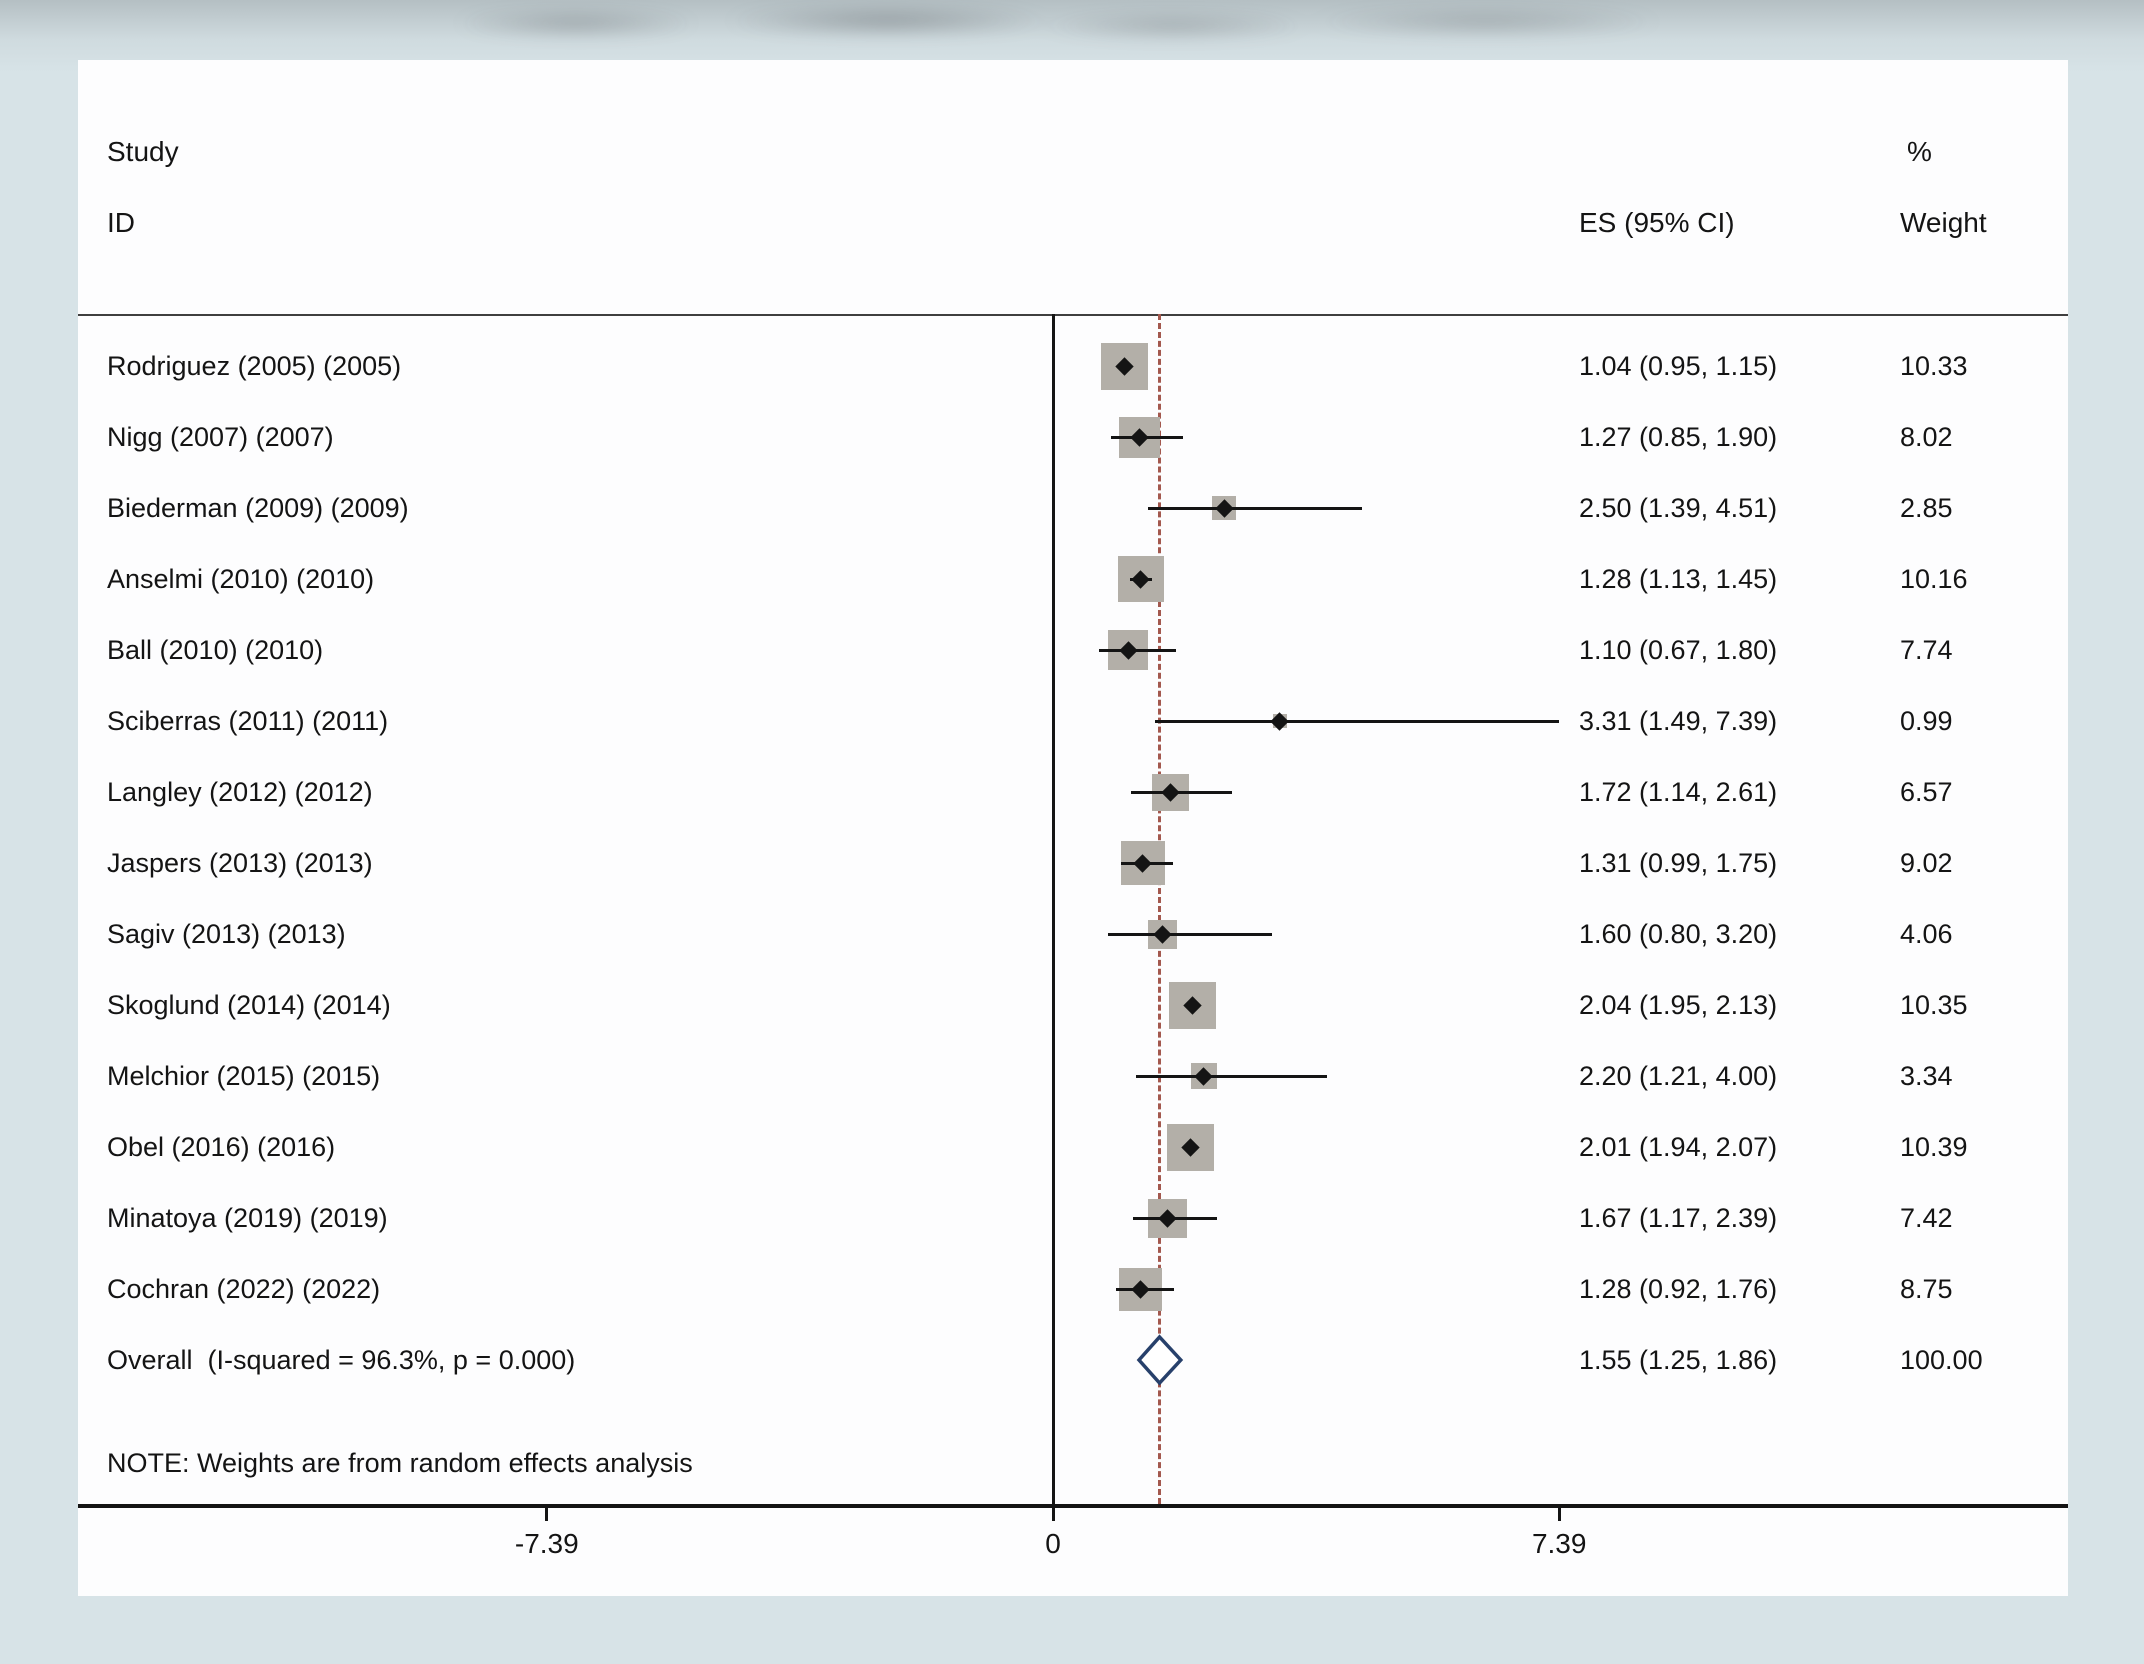 The height and width of the screenshot is (1664, 2144). I want to click on overall-label: Overall (I-squared = 96.3%, p = 0.000), so click(341, 1360).